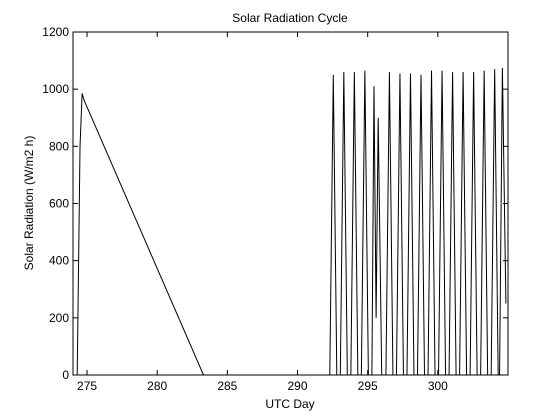  What do you see at coordinates (29, 203) in the screenshot?
I see `y-axis-label: Solar Radiation (W/m2 h)` at bounding box center [29, 203].